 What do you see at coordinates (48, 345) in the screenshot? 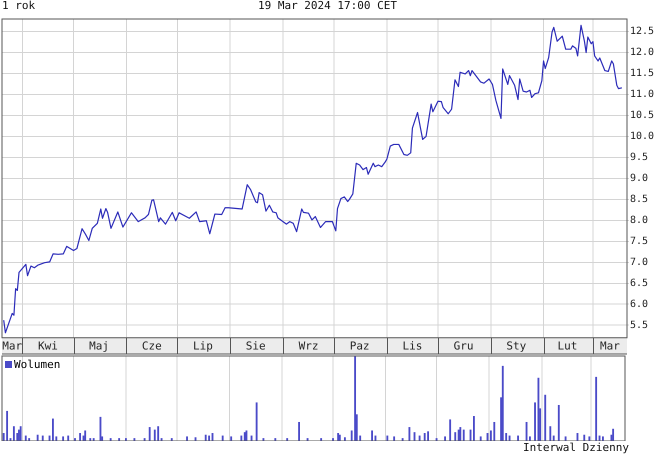
I see `x-tick-label: Kwi` at bounding box center [48, 345].